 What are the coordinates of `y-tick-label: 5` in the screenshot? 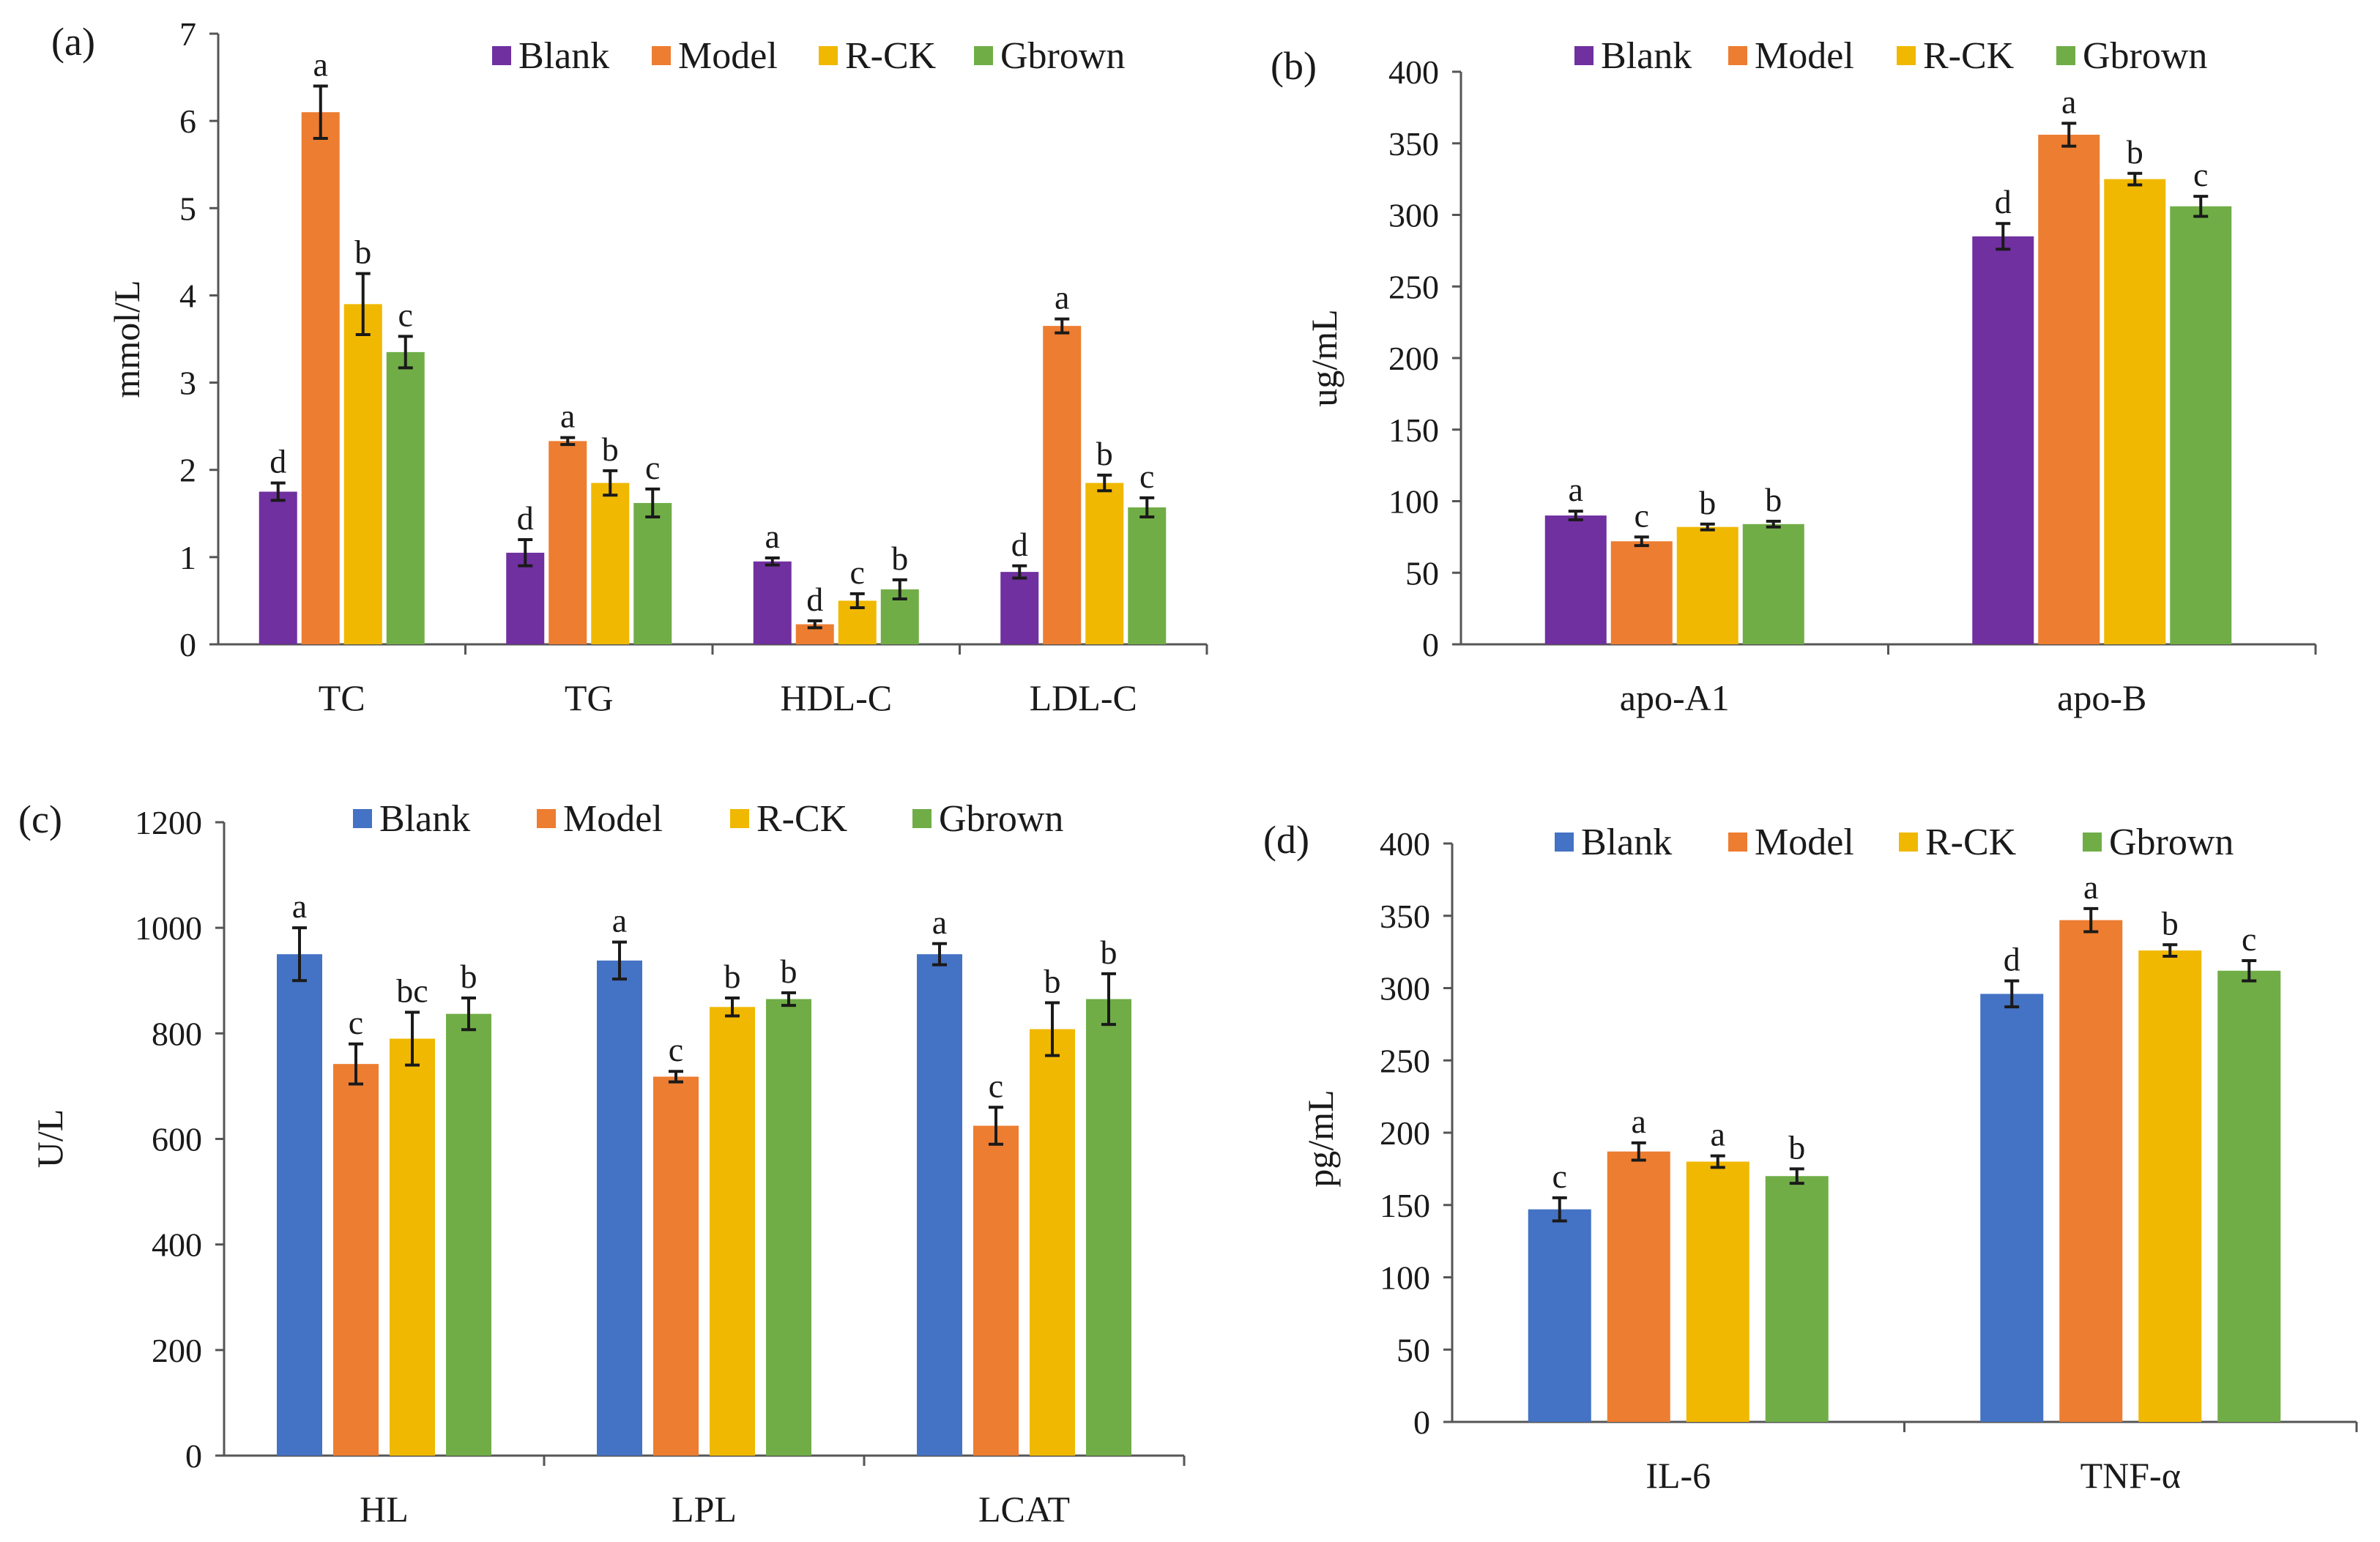 It's located at (187, 208).